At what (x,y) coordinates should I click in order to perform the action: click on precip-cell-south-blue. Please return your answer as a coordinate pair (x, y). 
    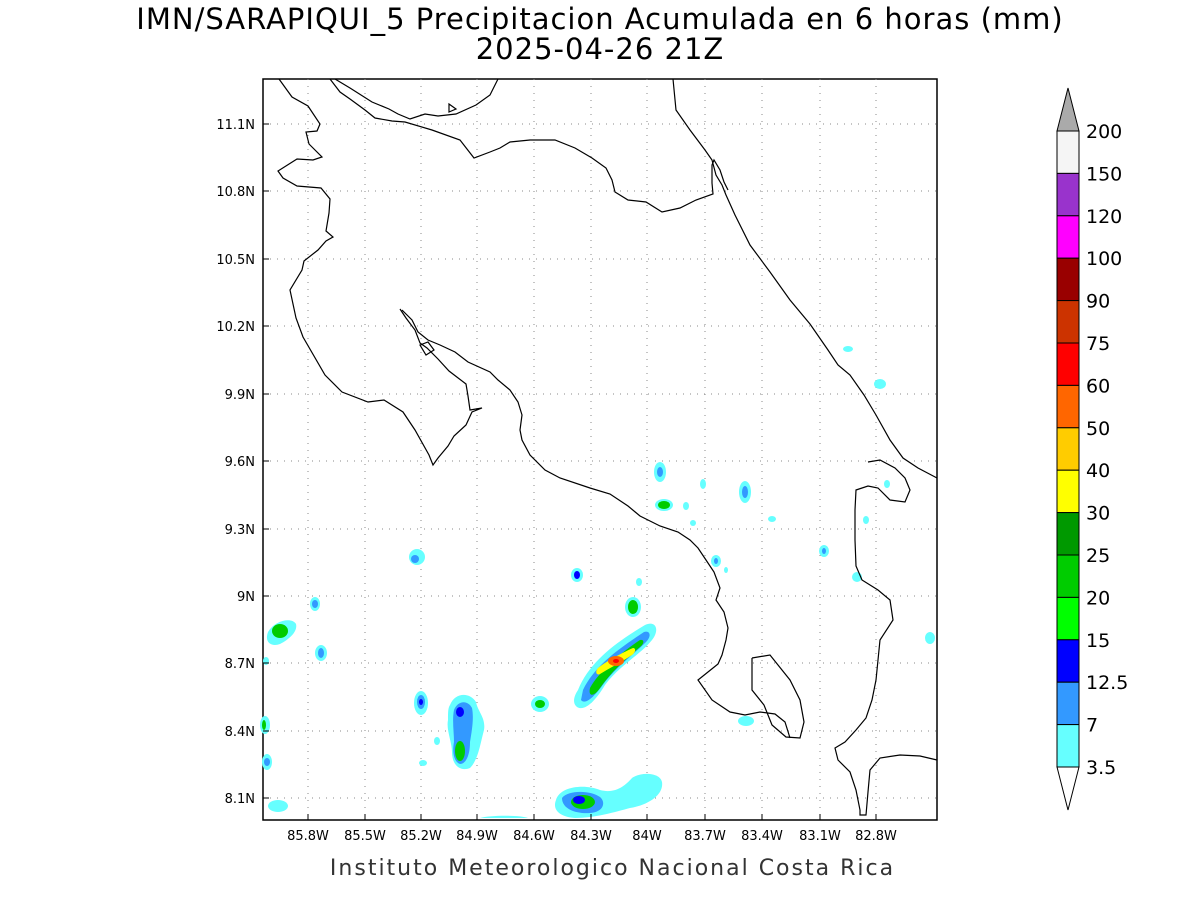
    Looking at the image, I should click on (579, 800).